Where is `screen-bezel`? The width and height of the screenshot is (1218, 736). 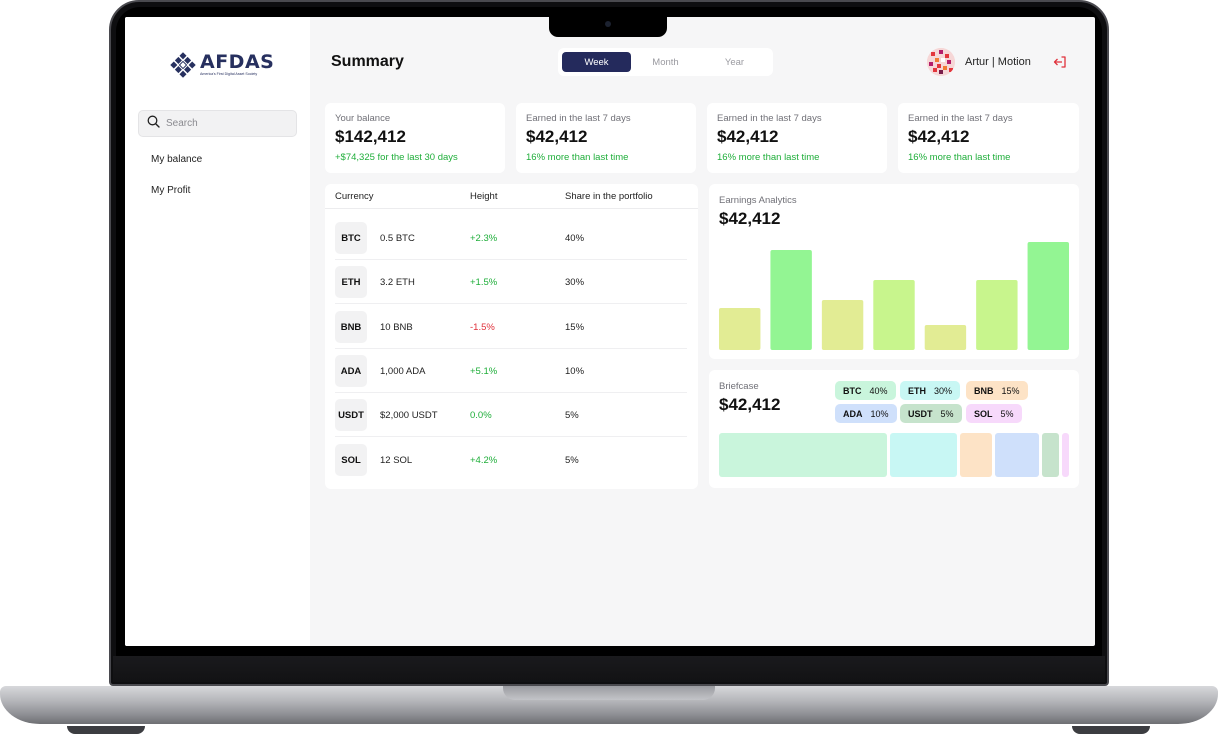 screen-bezel is located at coordinates (609, 669).